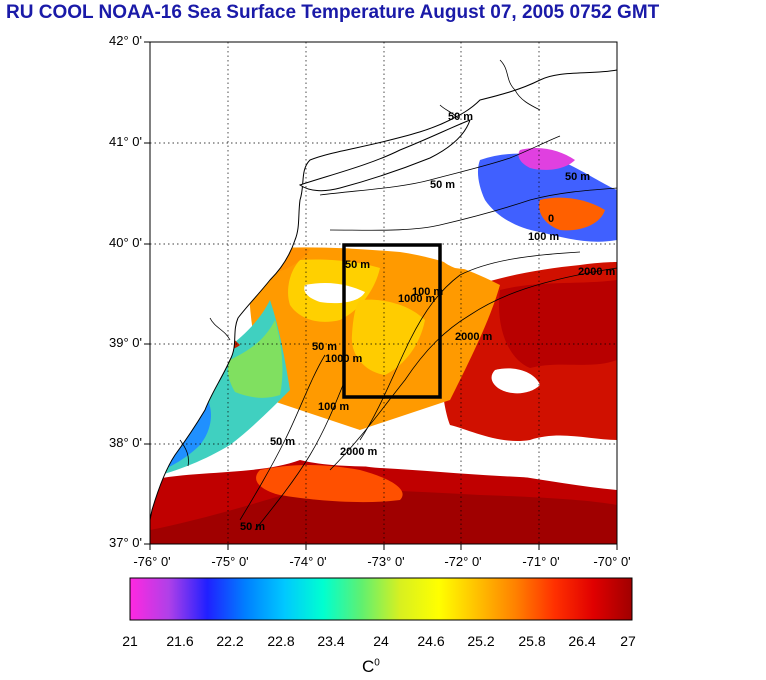  What do you see at coordinates (381, 641) in the screenshot?
I see `colorbar-label: 24` at bounding box center [381, 641].